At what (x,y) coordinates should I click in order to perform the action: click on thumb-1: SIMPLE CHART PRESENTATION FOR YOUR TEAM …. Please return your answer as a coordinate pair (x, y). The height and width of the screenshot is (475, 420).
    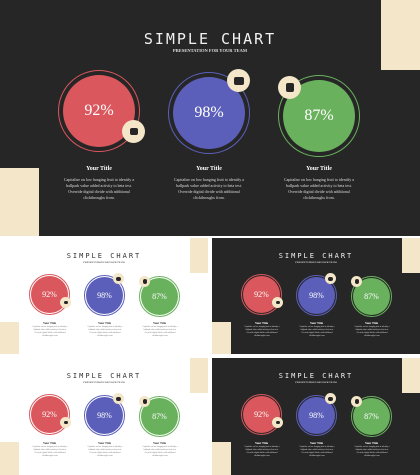
    Looking at the image, I should click on (104, 296).